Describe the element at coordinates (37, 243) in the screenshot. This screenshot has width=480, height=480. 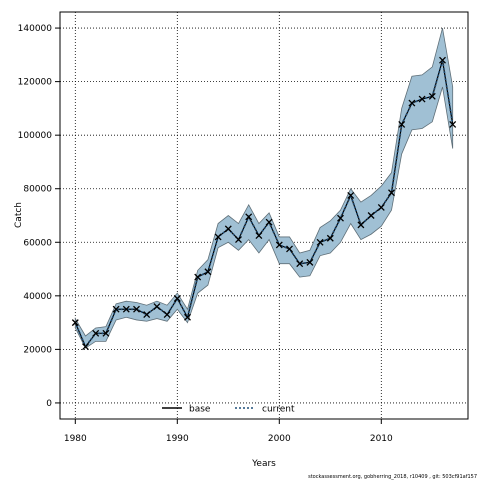
I see `y-tick-label: 60000` at that location.